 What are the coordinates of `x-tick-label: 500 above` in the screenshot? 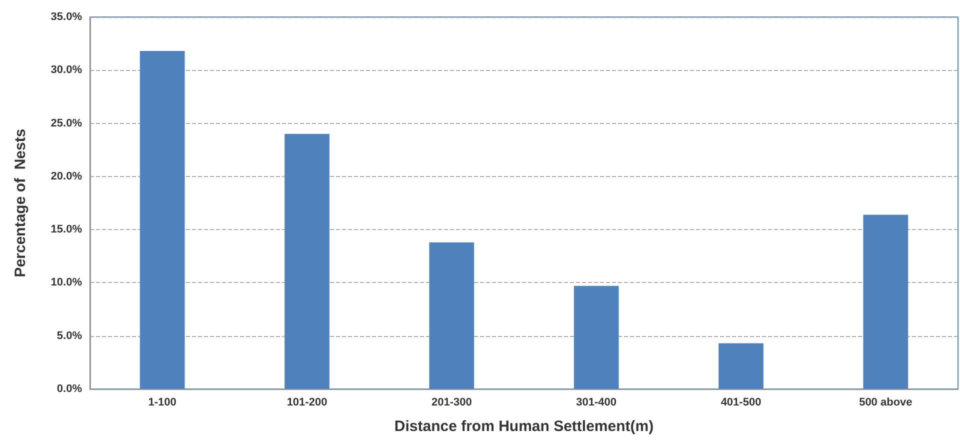 It's located at (885, 402).